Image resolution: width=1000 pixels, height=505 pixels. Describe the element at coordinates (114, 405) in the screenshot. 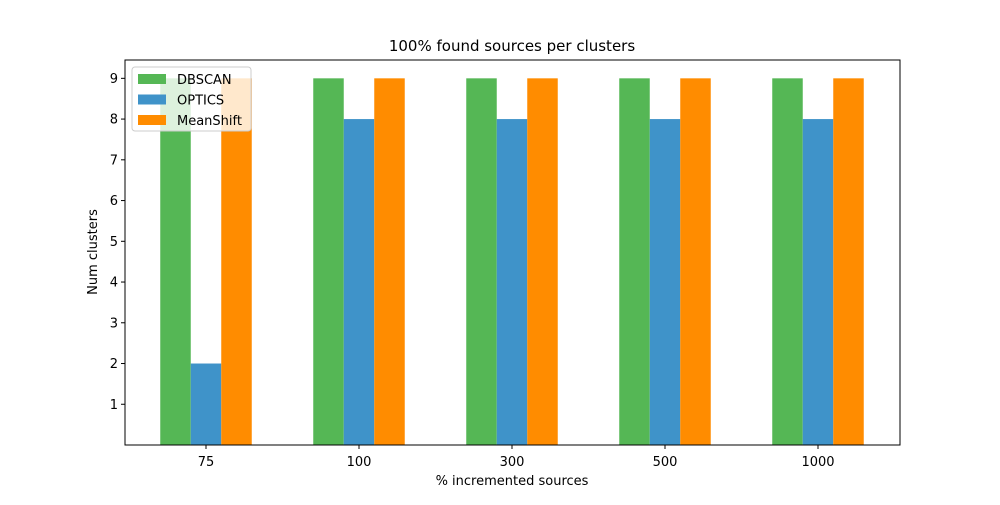

I see `y-tick-label: 1` at that location.